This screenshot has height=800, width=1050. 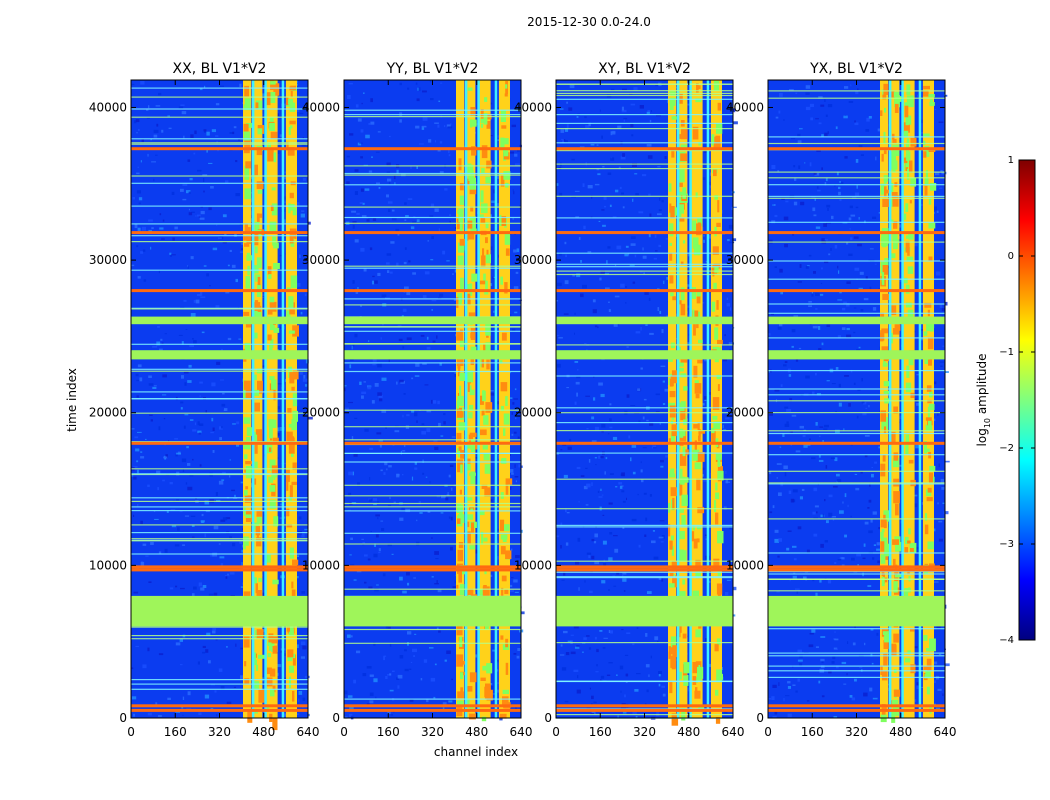 What do you see at coordinates (644, 69) in the screenshot?
I see `panel-title: XY, BL V1*V2` at bounding box center [644, 69].